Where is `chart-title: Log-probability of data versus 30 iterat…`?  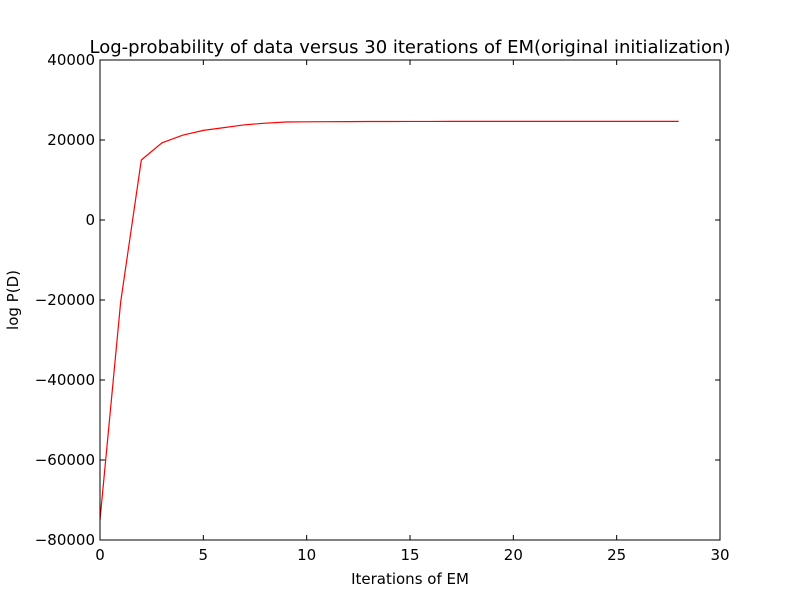 chart-title: Log-probability of data versus 30 iterat… is located at coordinates (409, 47).